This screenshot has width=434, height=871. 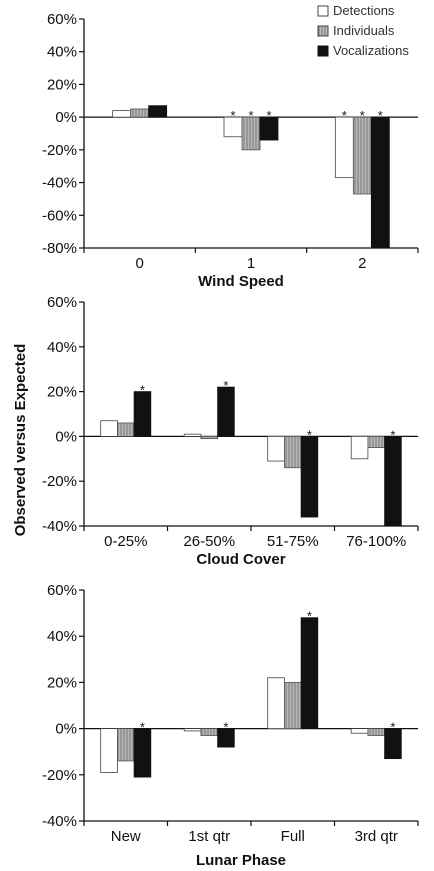 I want to click on x-category-label: 1st qtr, so click(x=209, y=836).